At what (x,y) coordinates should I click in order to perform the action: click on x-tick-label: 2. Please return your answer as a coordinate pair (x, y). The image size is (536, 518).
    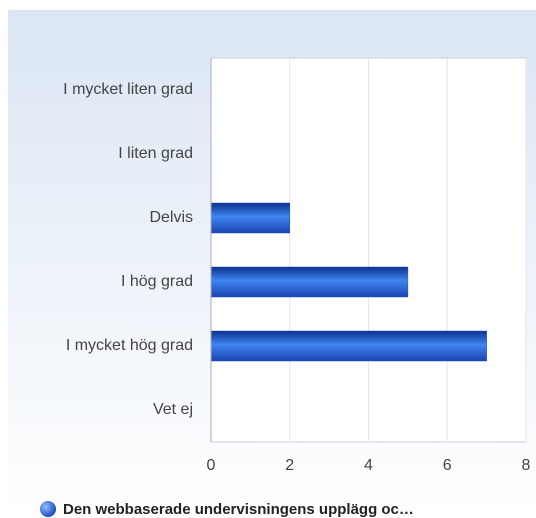
    Looking at the image, I should click on (289, 465).